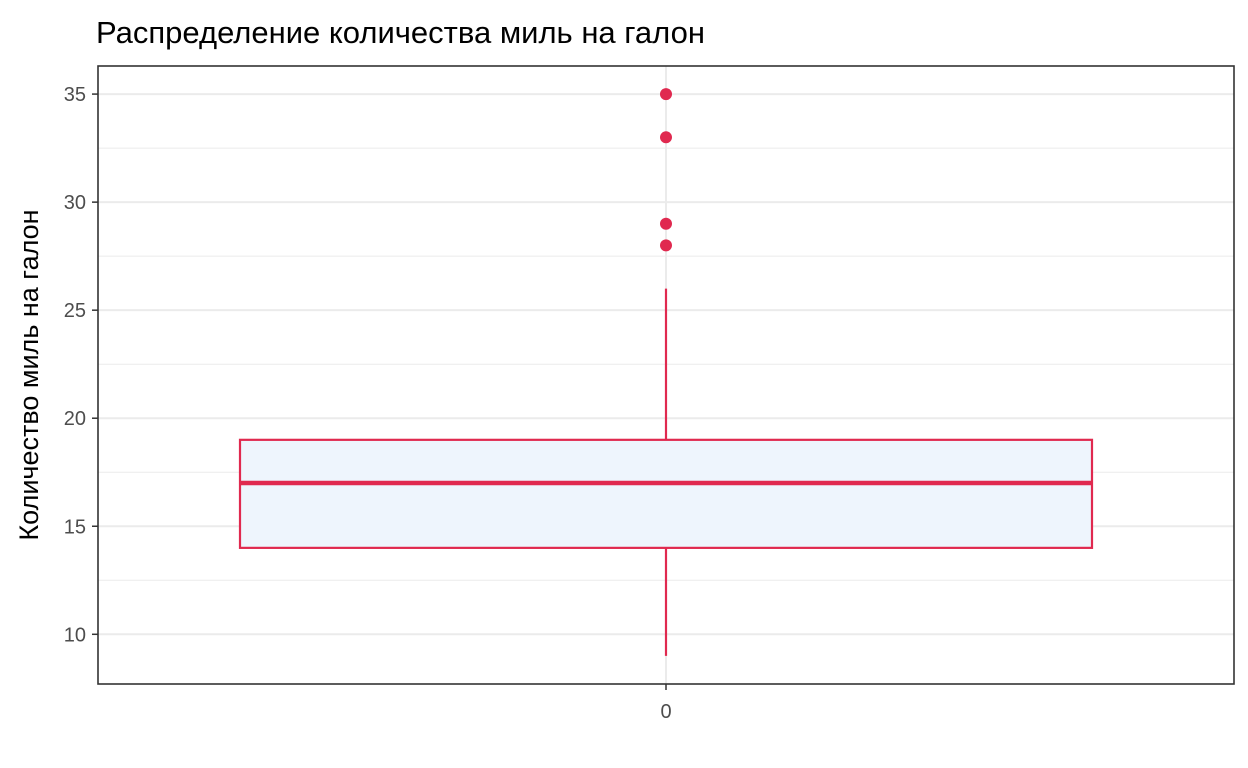 The image size is (1248, 768). I want to click on x-axis-ticks: 0, so click(666, 703).